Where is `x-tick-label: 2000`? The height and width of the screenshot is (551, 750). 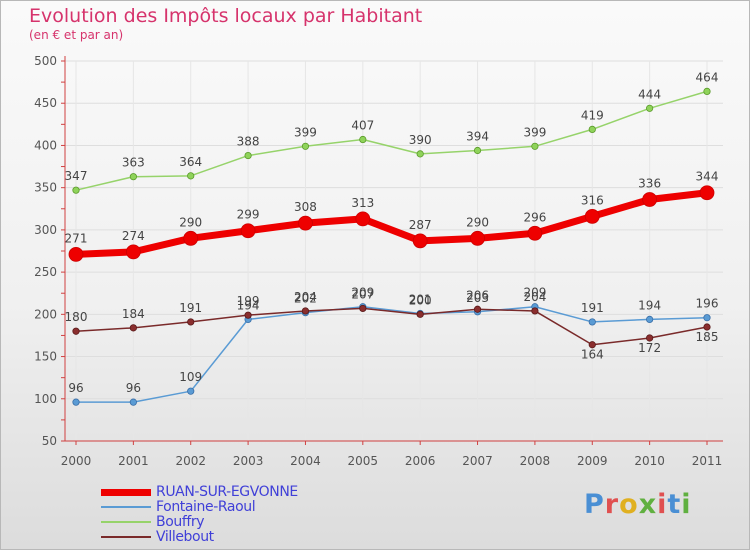
x-tick-label: 2000 is located at coordinates (76, 461).